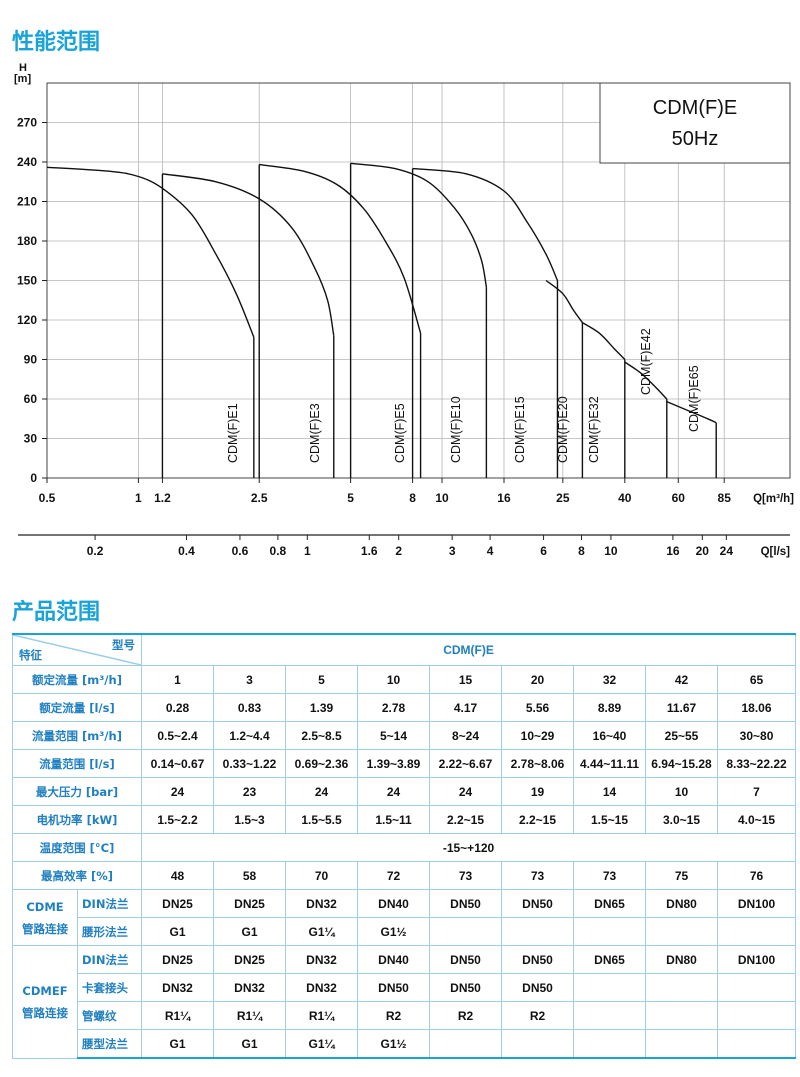 This screenshot has height=1077, width=800. What do you see at coordinates (177, 679) in the screenshot?
I see `table-cell: 1` at bounding box center [177, 679].